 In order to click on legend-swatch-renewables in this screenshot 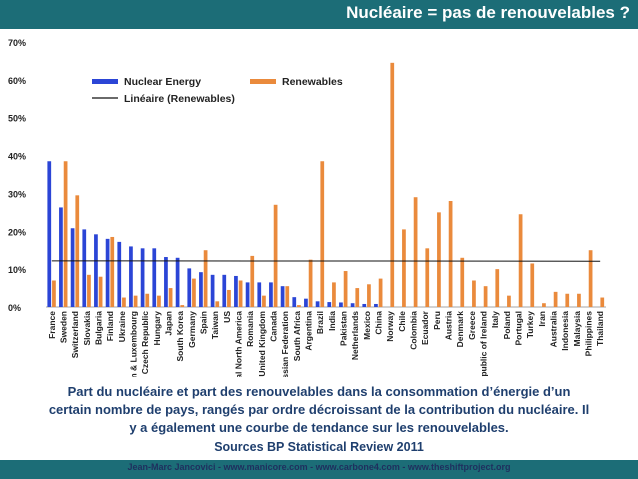, I will do `click(263, 81)`.